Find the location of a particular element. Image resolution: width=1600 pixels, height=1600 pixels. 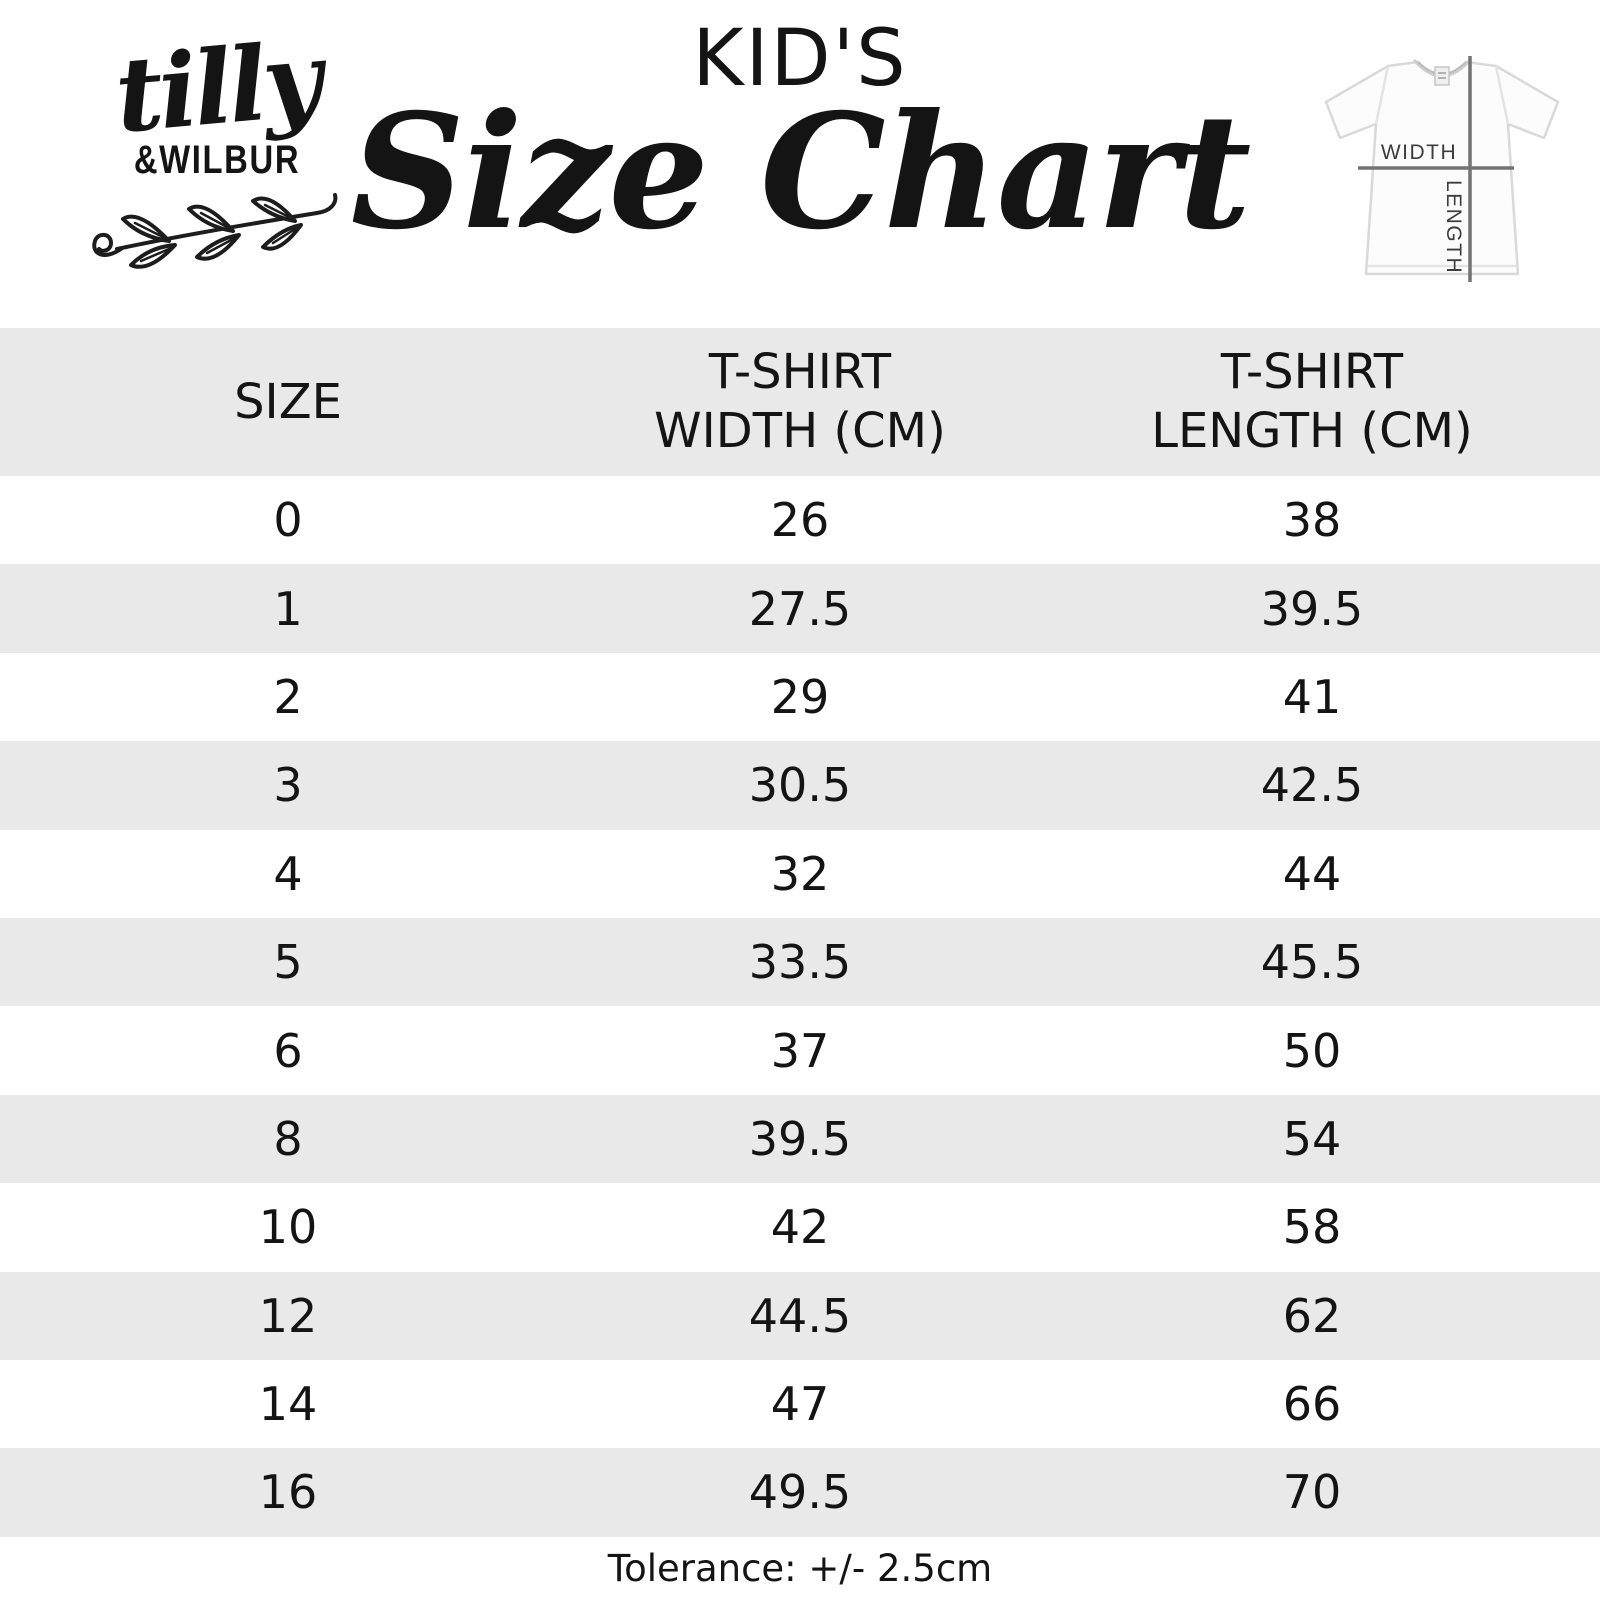

column-header-length: T-SHIRT LENGTH (CM) is located at coordinates (1312, 401).